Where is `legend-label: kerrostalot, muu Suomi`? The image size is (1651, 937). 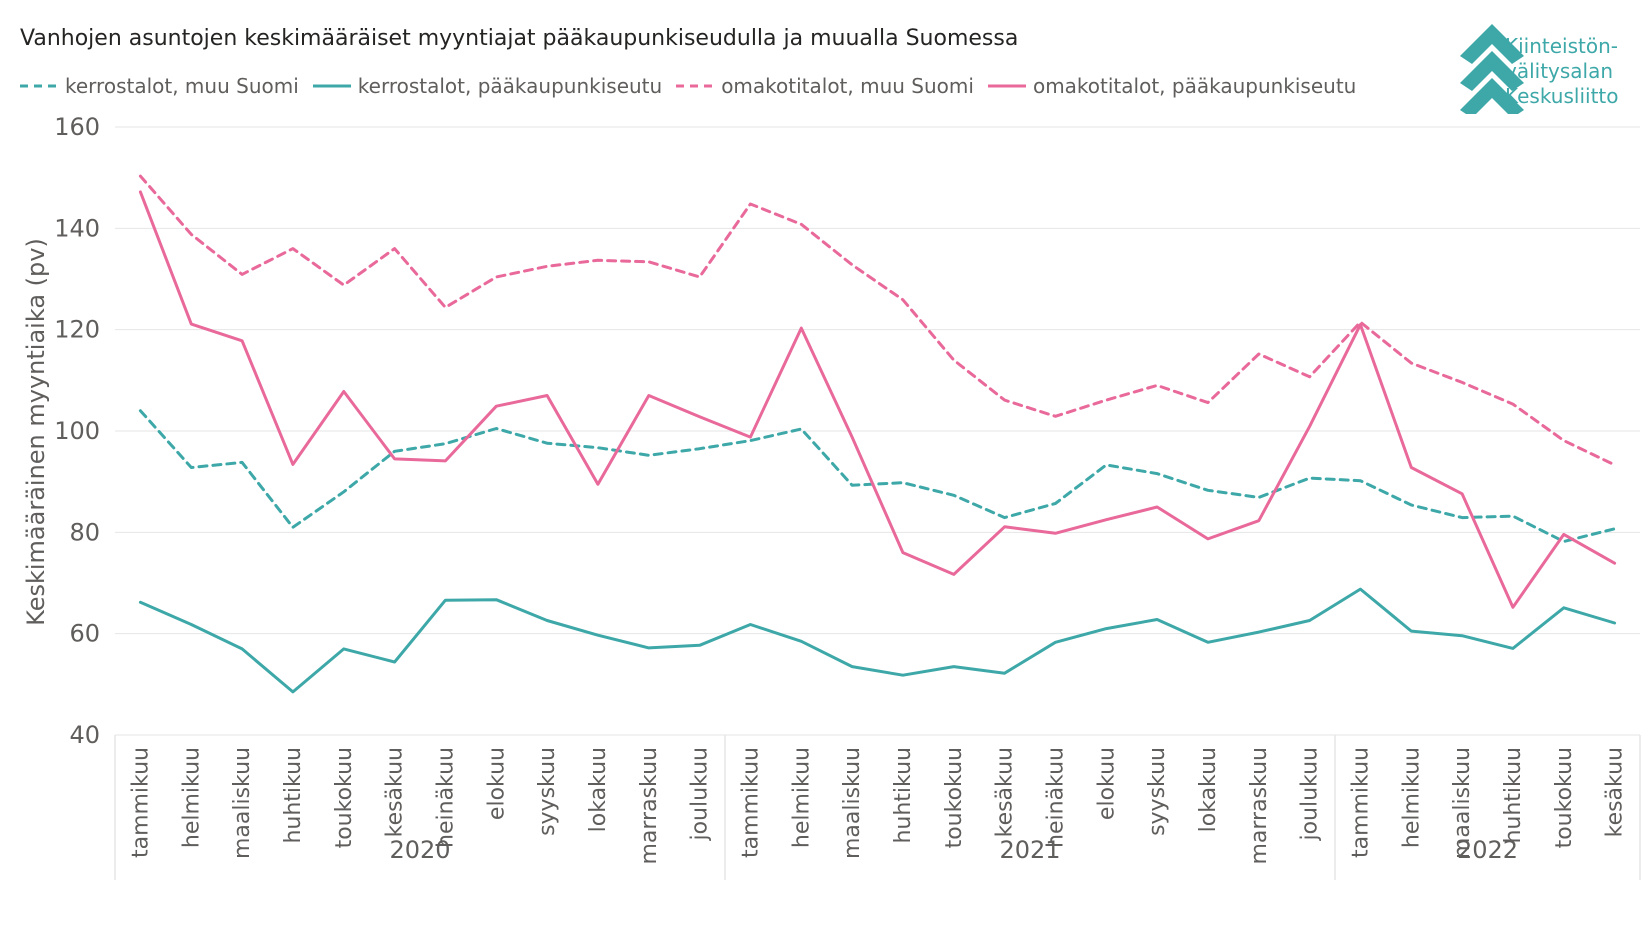
legend-label: kerrostalot, muu Suomi is located at coordinates (182, 86).